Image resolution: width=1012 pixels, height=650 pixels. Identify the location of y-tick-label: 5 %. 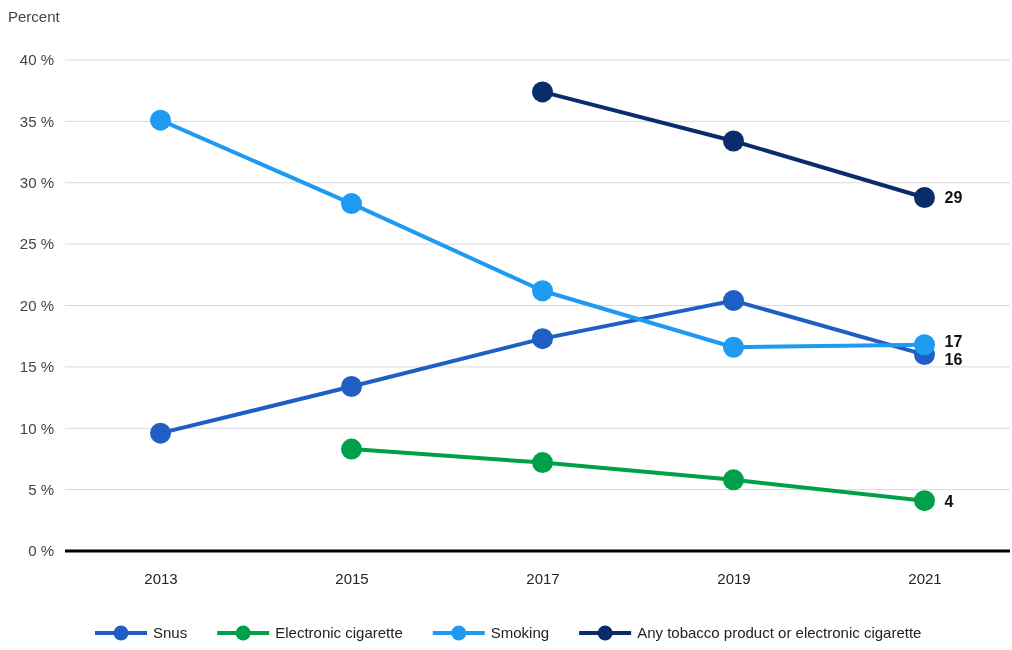
(41, 489).